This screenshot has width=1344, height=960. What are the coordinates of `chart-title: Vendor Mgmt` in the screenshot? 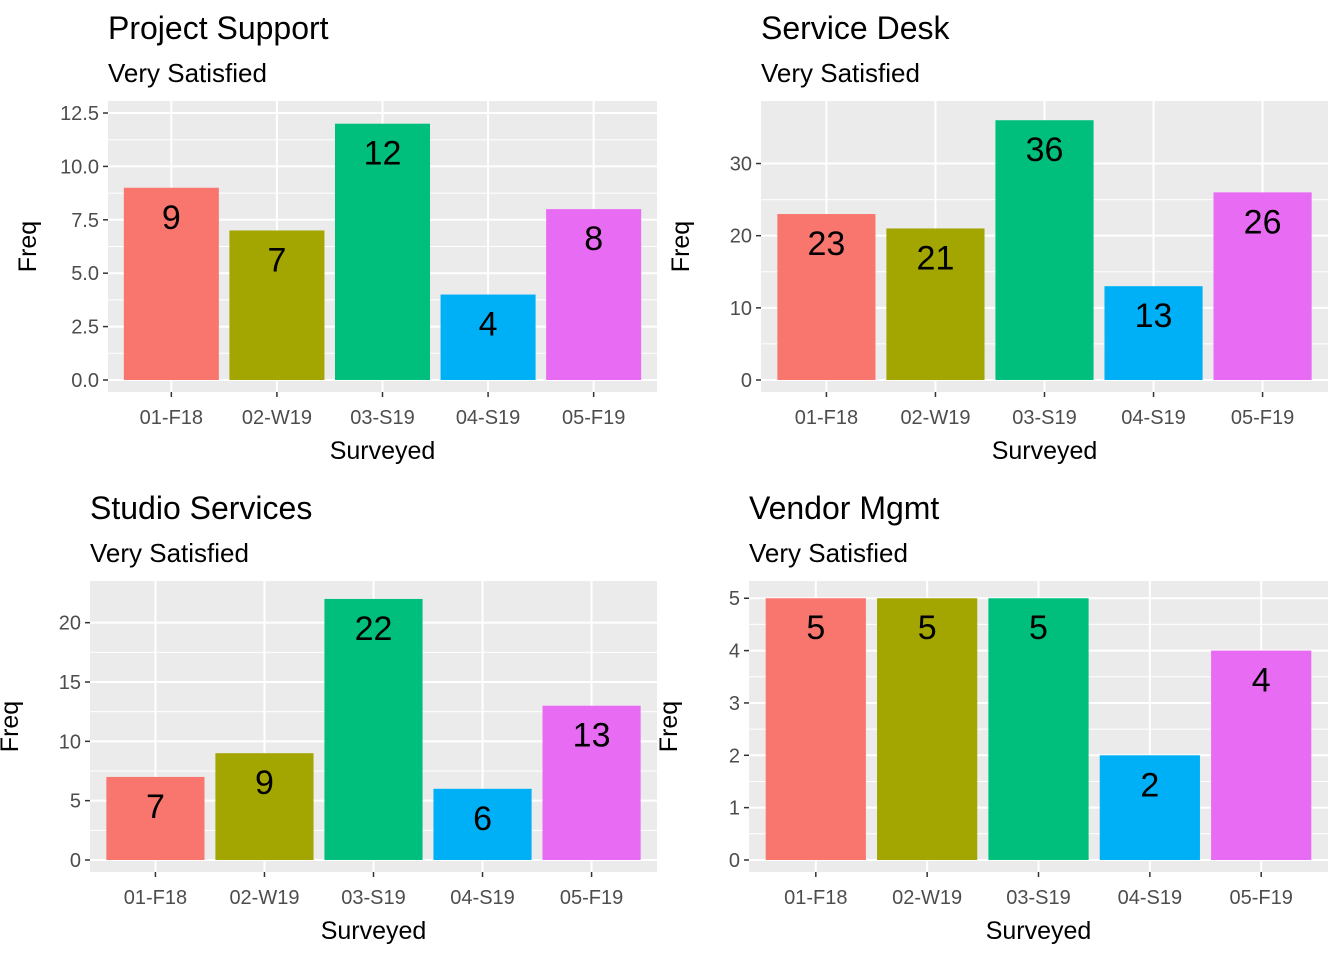 It's located at (844, 508).